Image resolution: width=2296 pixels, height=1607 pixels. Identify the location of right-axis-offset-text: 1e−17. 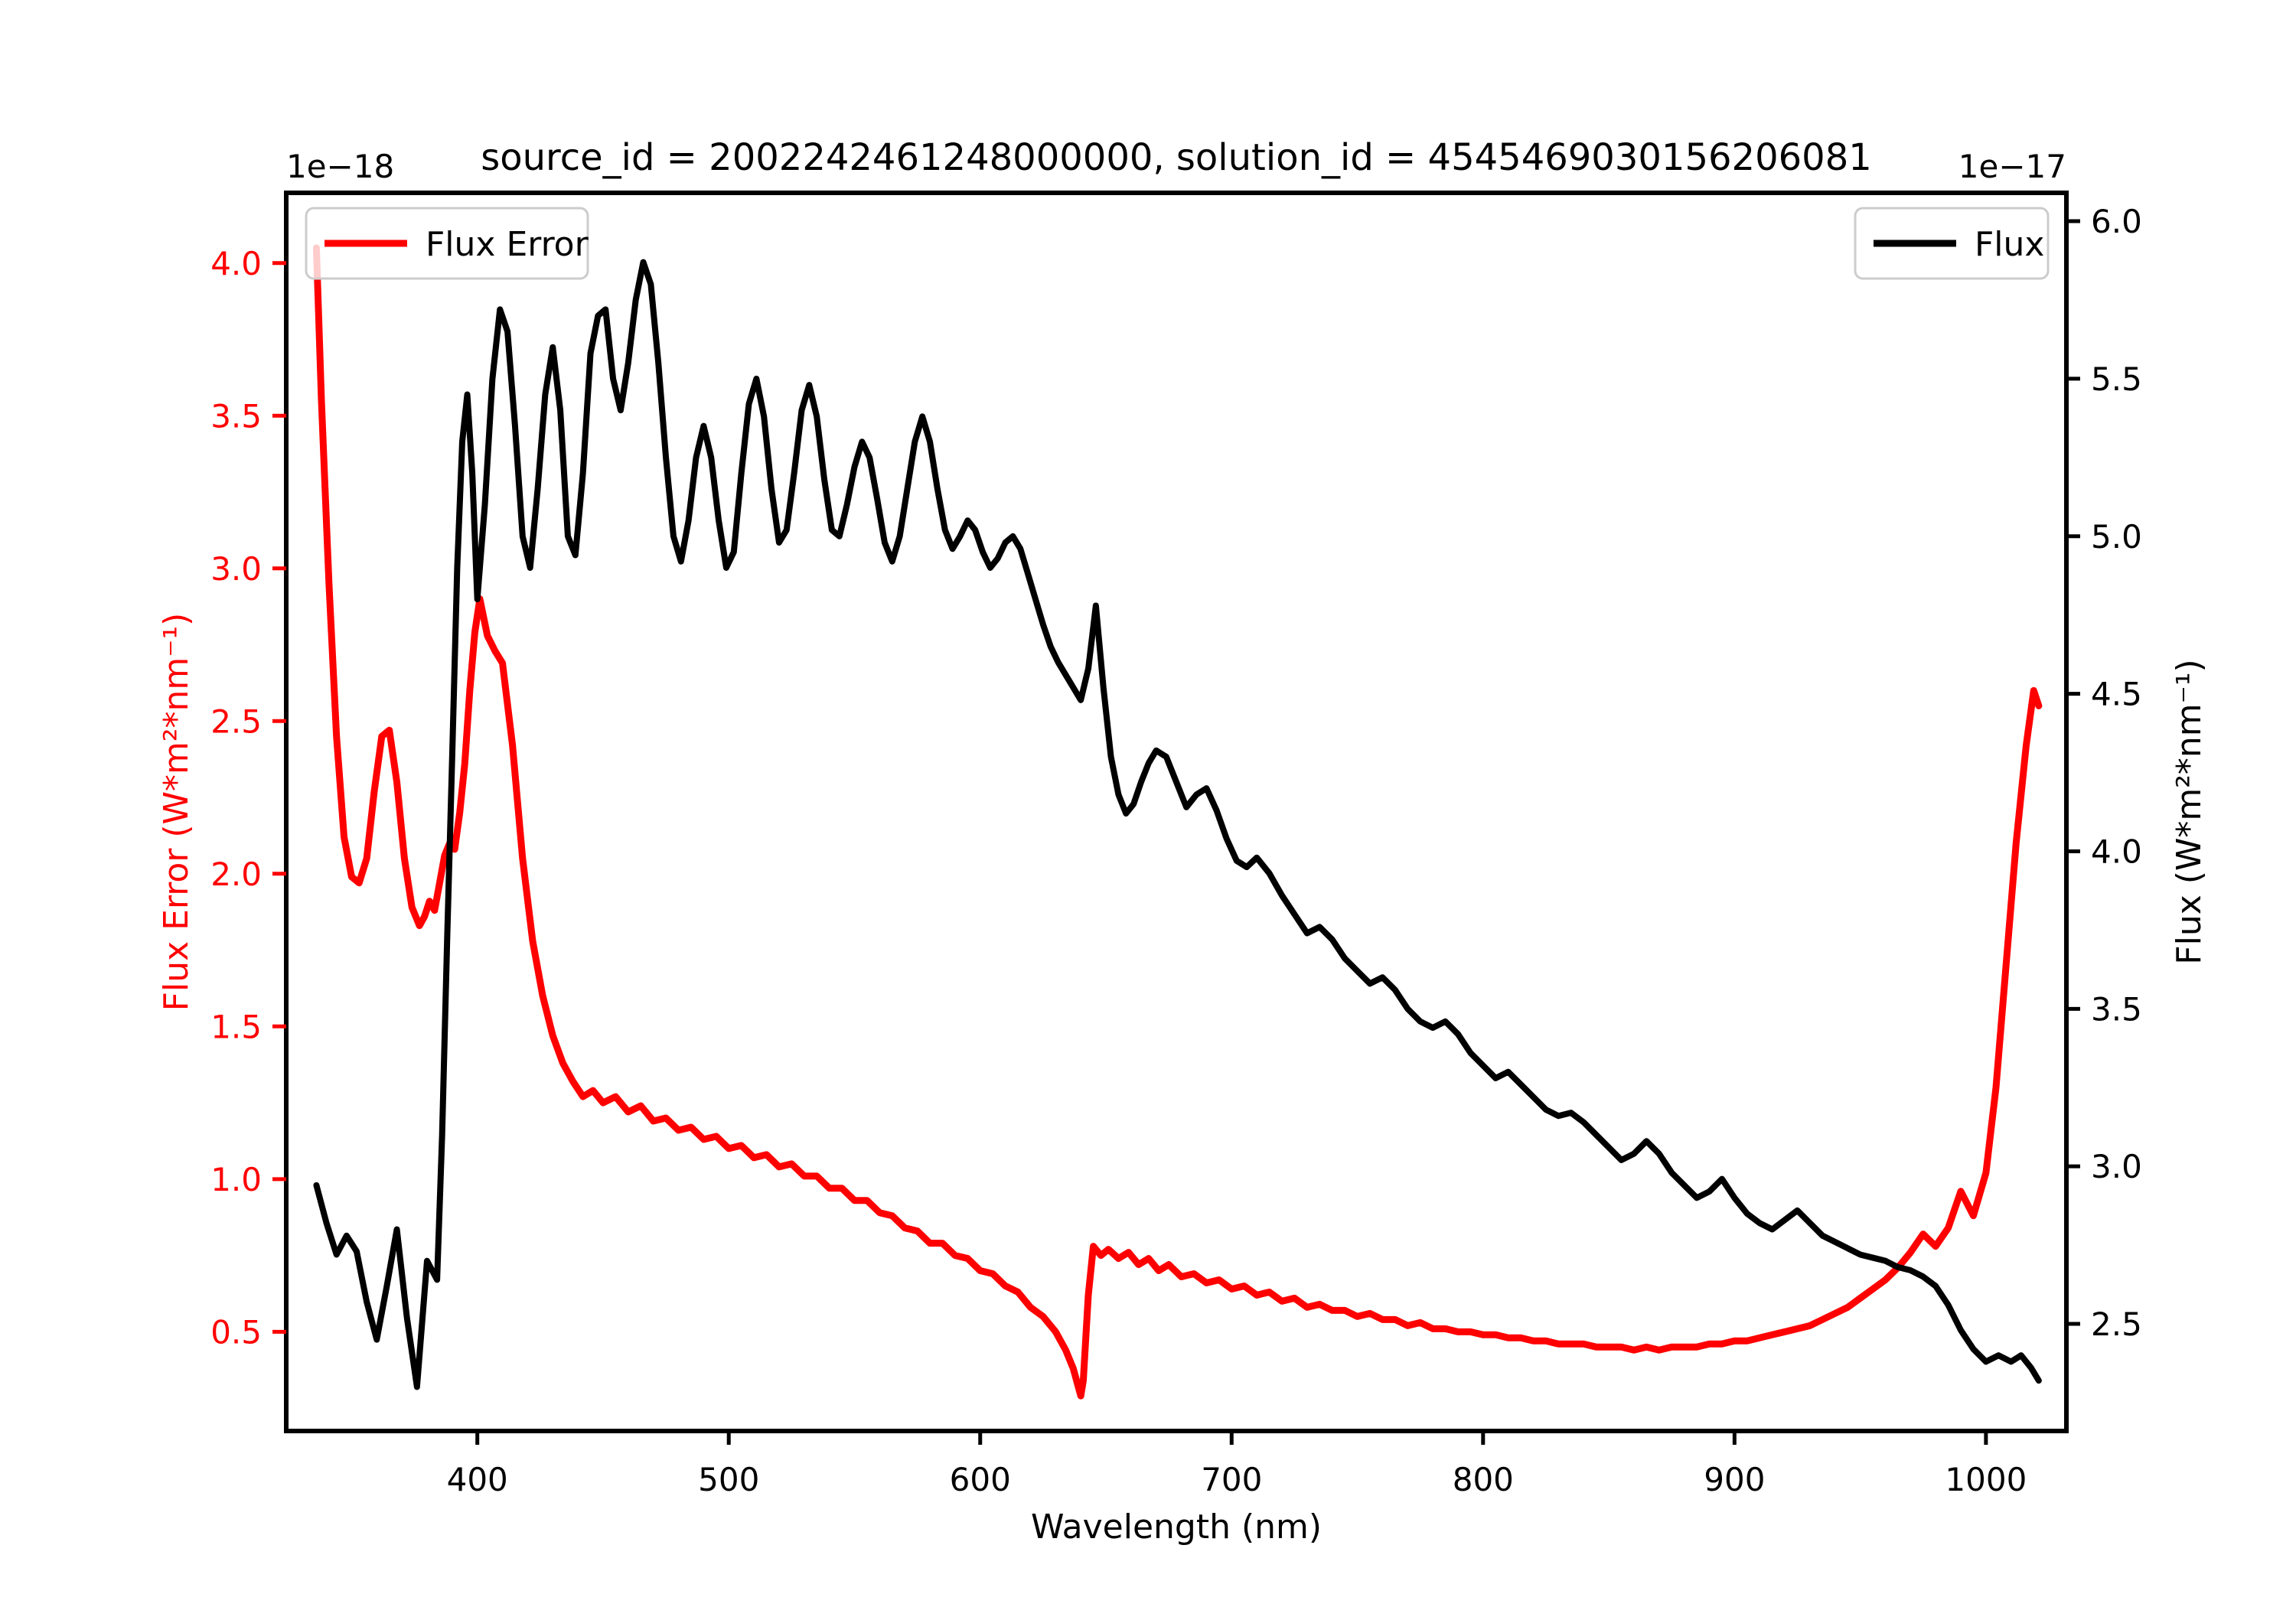
(2012, 166).